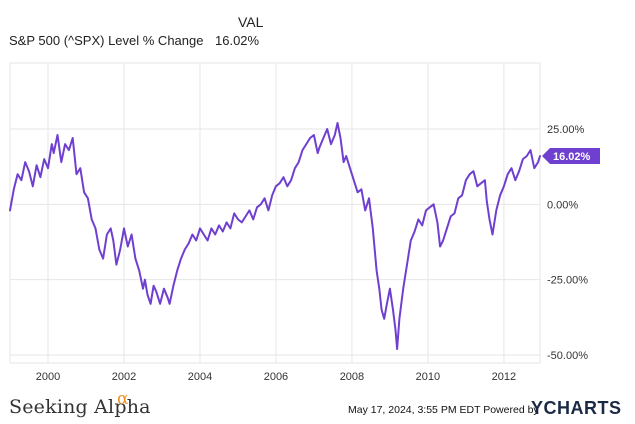 Image resolution: width=635 pixels, height=424 pixels. Describe the element at coordinates (562, 205) in the screenshot. I see `y-tick-label: 0.00%` at that location.